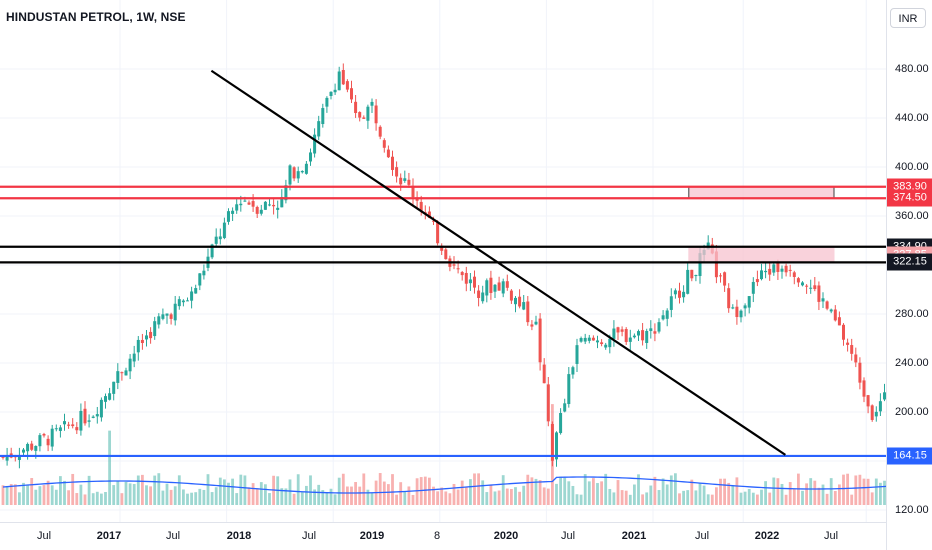  Describe the element at coordinates (912, 167) in the screenshot. I see `price-tick-label: 400.00` at that location.